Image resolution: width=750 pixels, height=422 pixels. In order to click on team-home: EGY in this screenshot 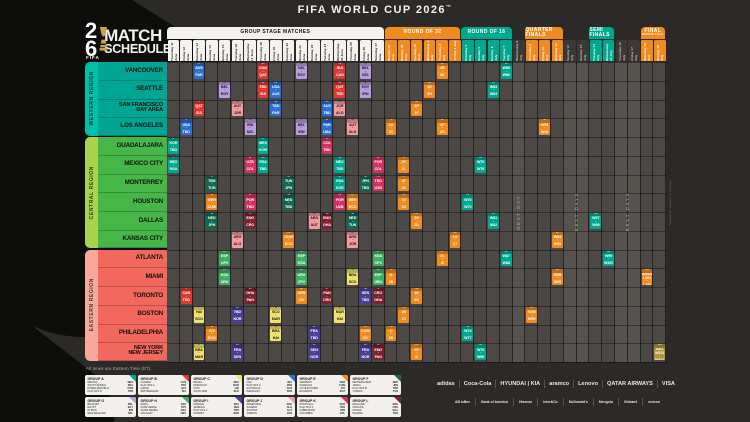, I will do `click(365, 87)`.